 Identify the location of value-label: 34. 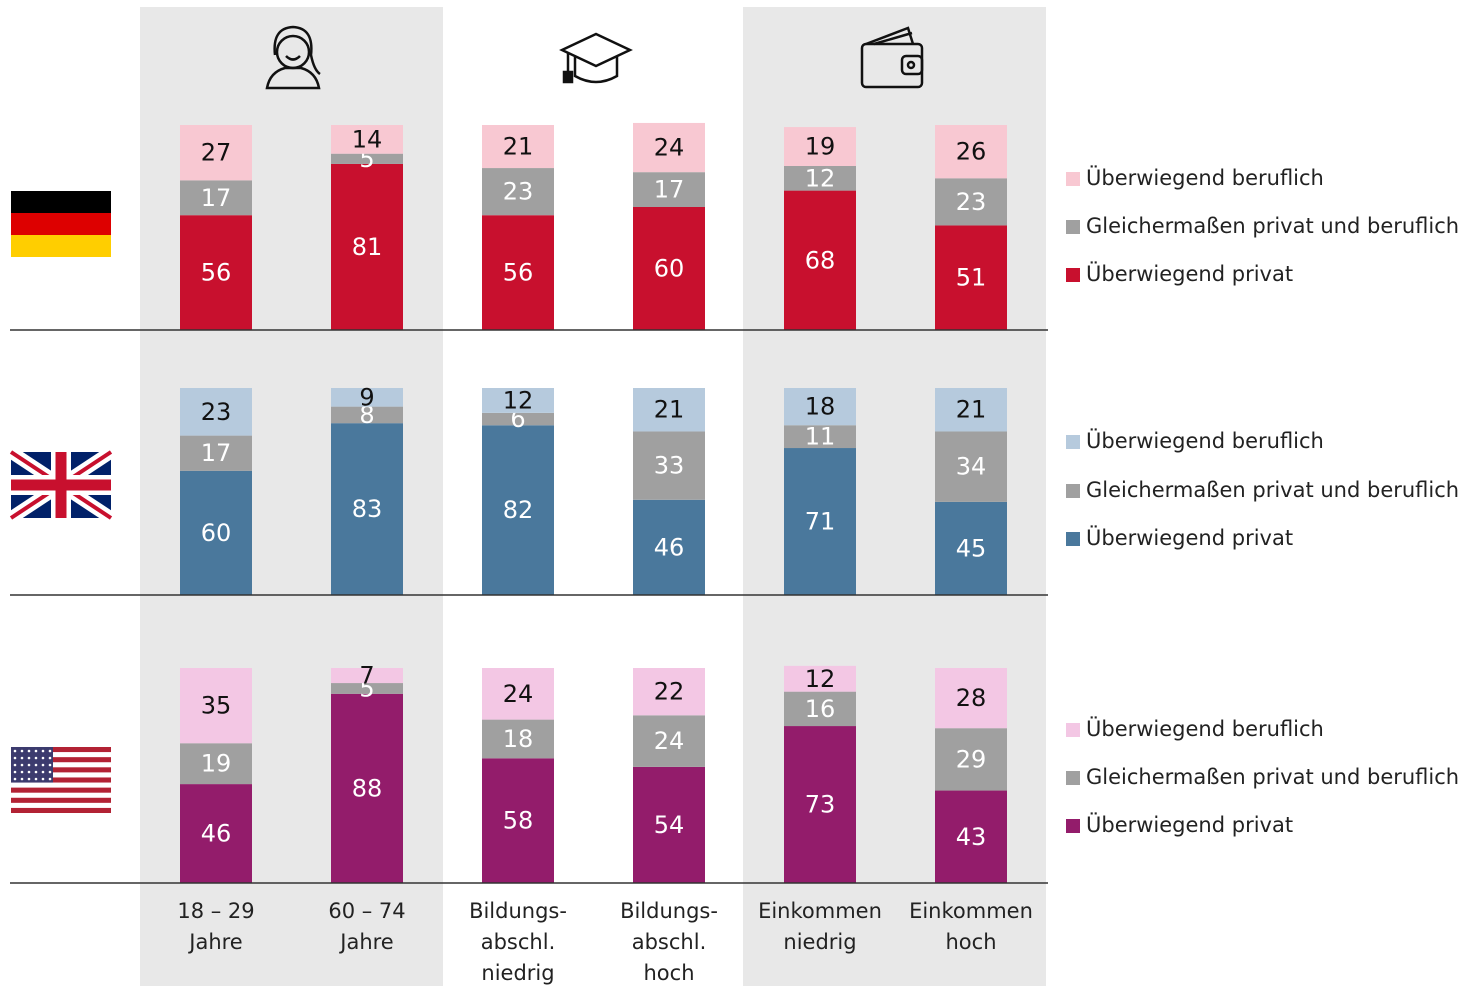
(971, 467).